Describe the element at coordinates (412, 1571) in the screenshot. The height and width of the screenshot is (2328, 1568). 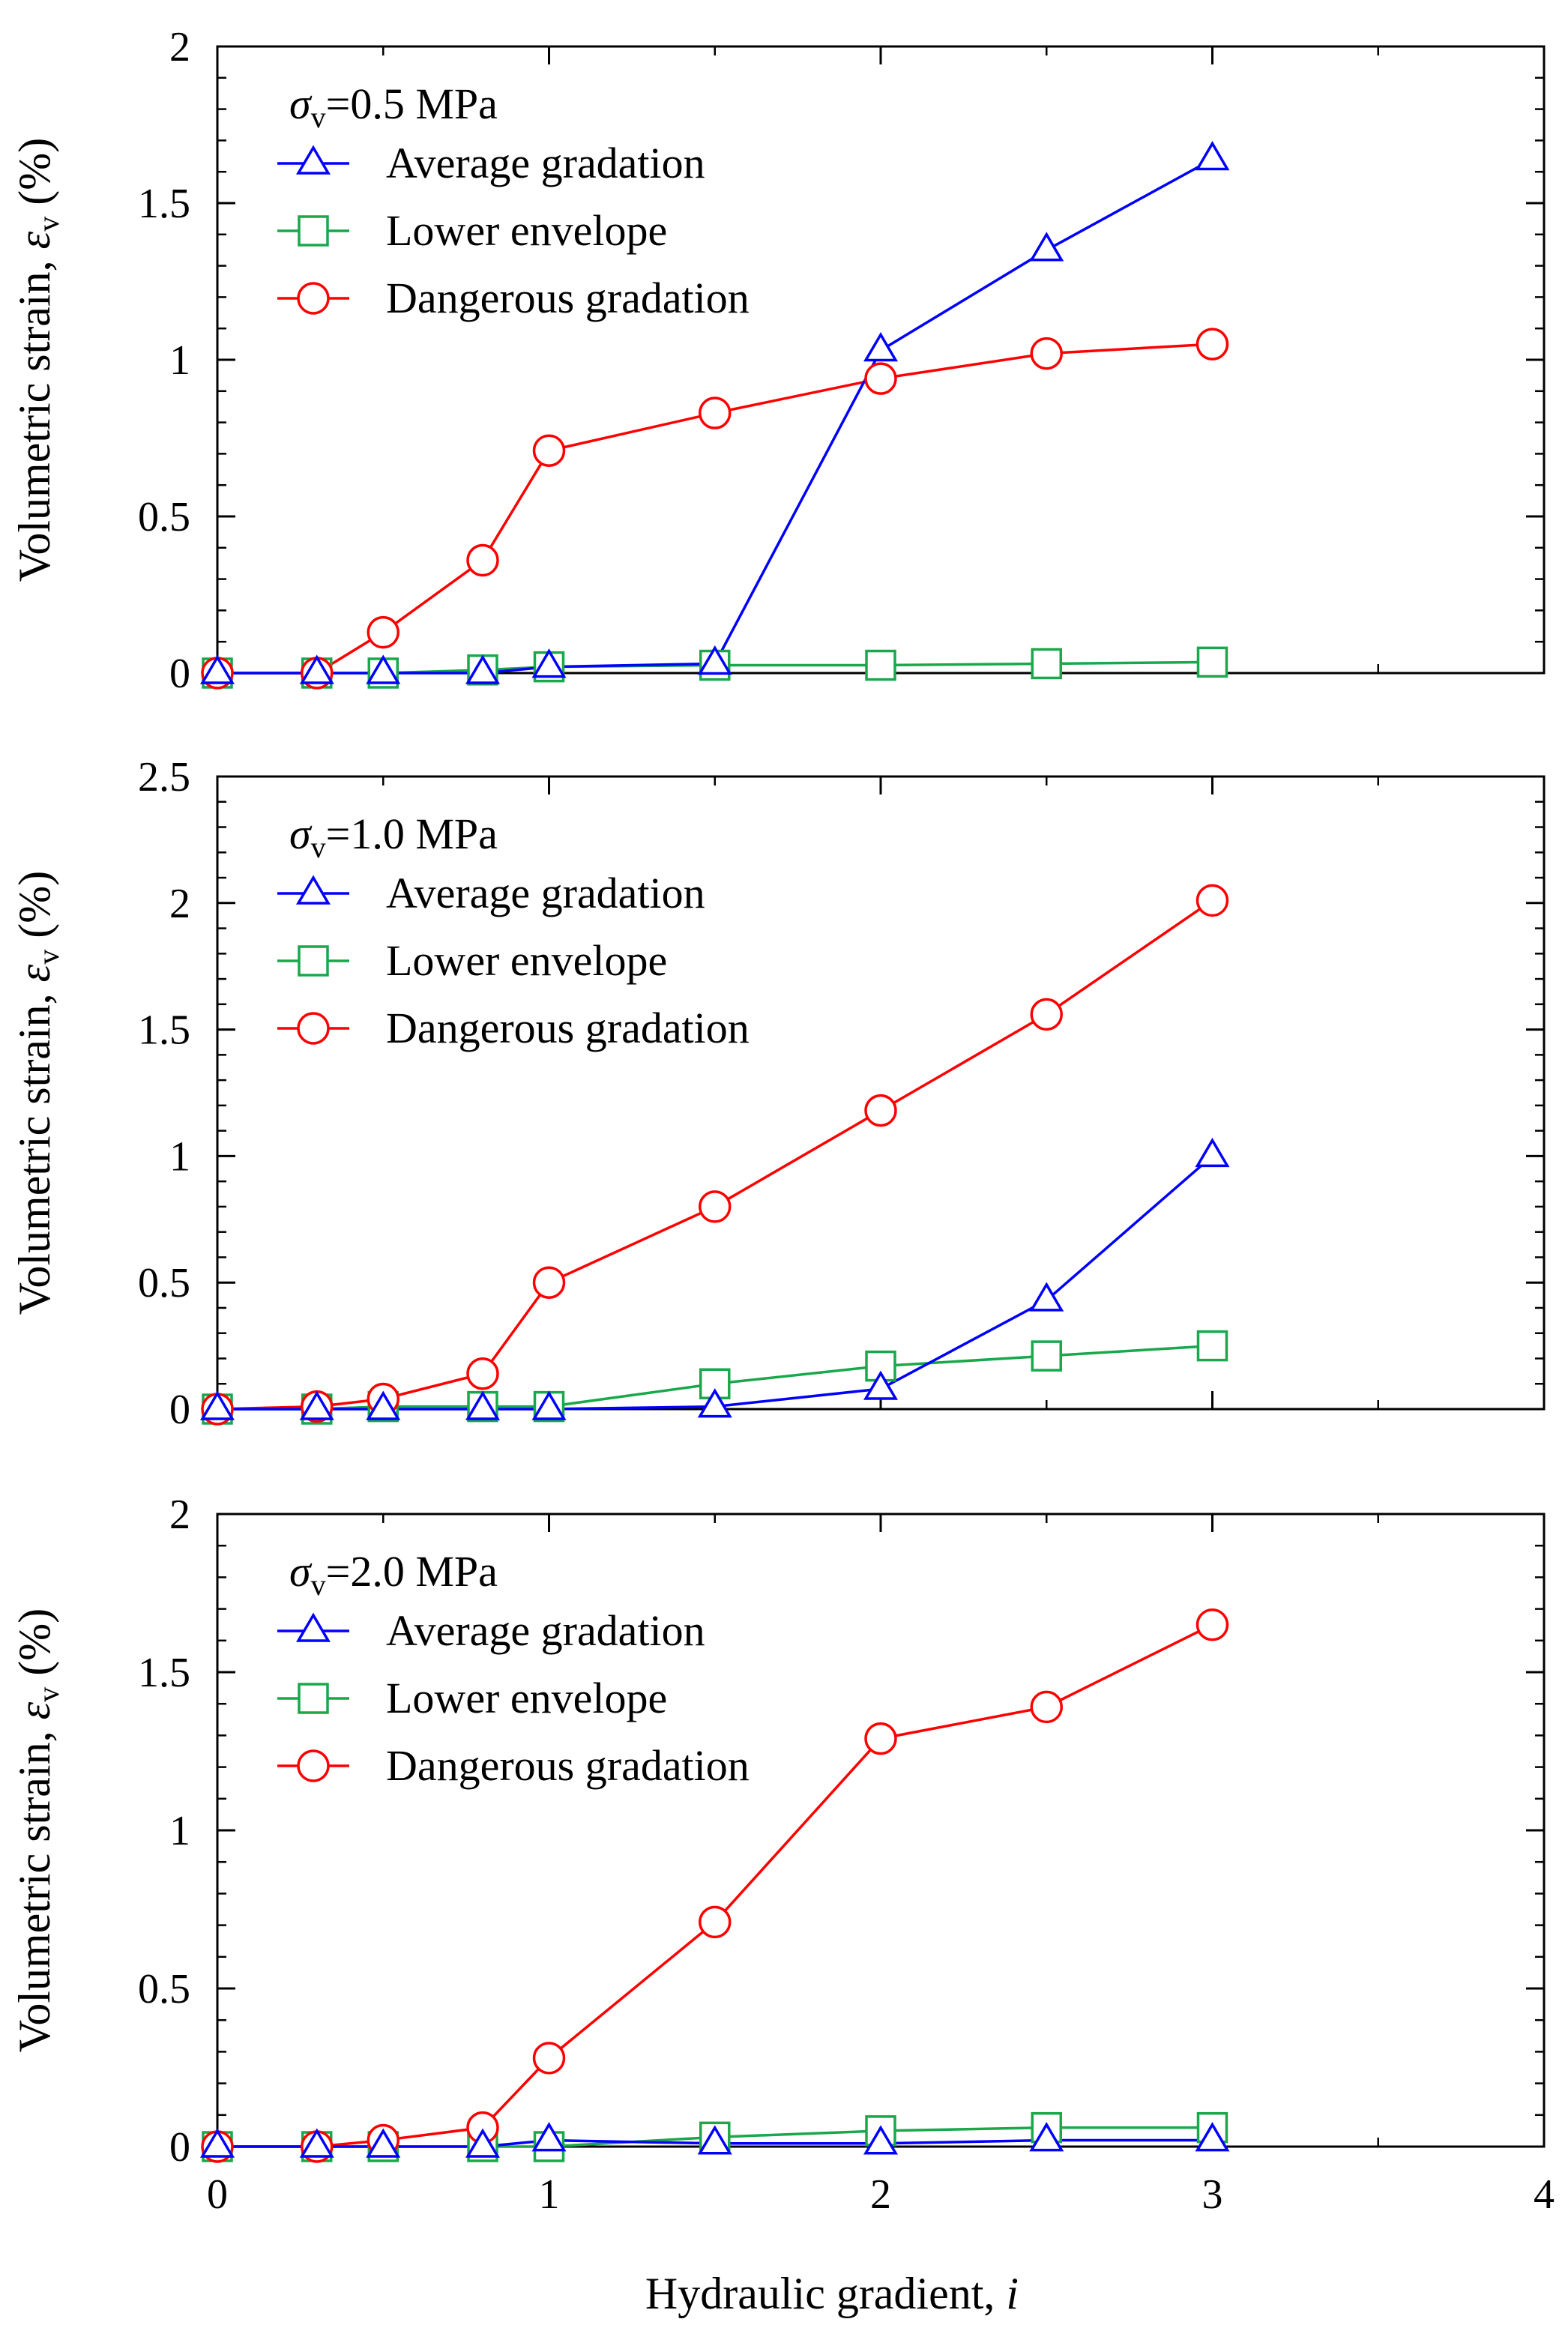
I see `stress-value: =2.0 MPa` at that location.